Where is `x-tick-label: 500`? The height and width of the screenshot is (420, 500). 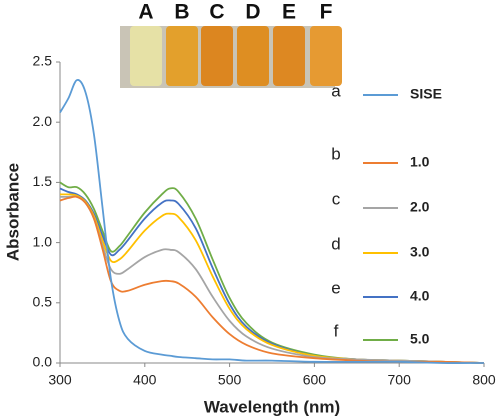
x-tick-label: 500 is located at coordinates (230, 380).